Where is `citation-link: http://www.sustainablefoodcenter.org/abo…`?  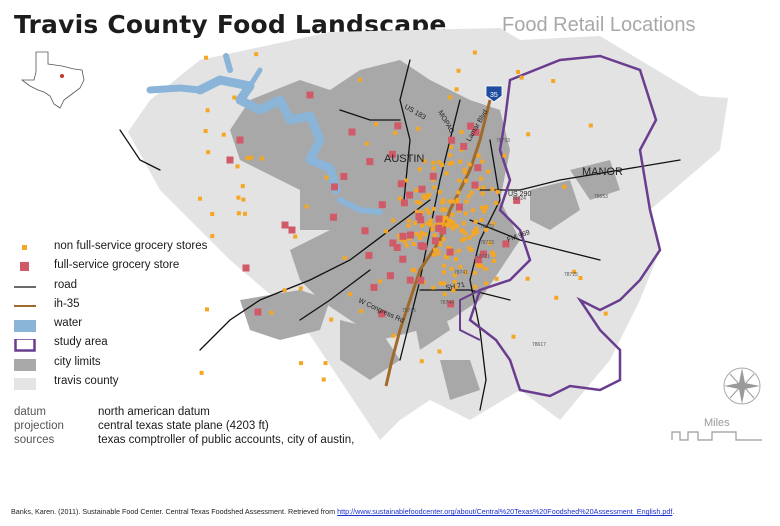 citation-link: http://www.sustainablefoodcenter.org/abo… is located at coordinates (505, 511).